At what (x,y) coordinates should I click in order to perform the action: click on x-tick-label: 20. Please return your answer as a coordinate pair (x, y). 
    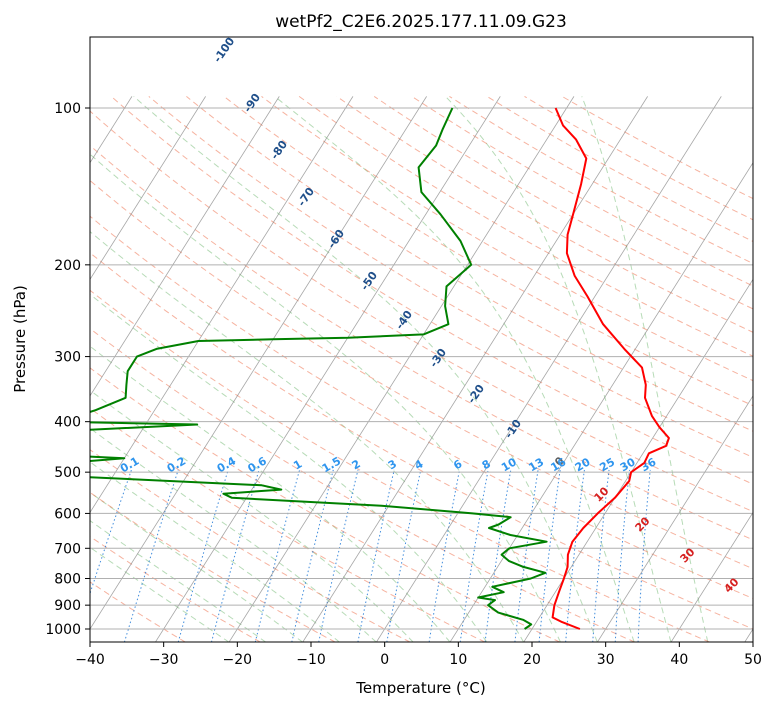
    Looking at the image, I should click on (532, 660).